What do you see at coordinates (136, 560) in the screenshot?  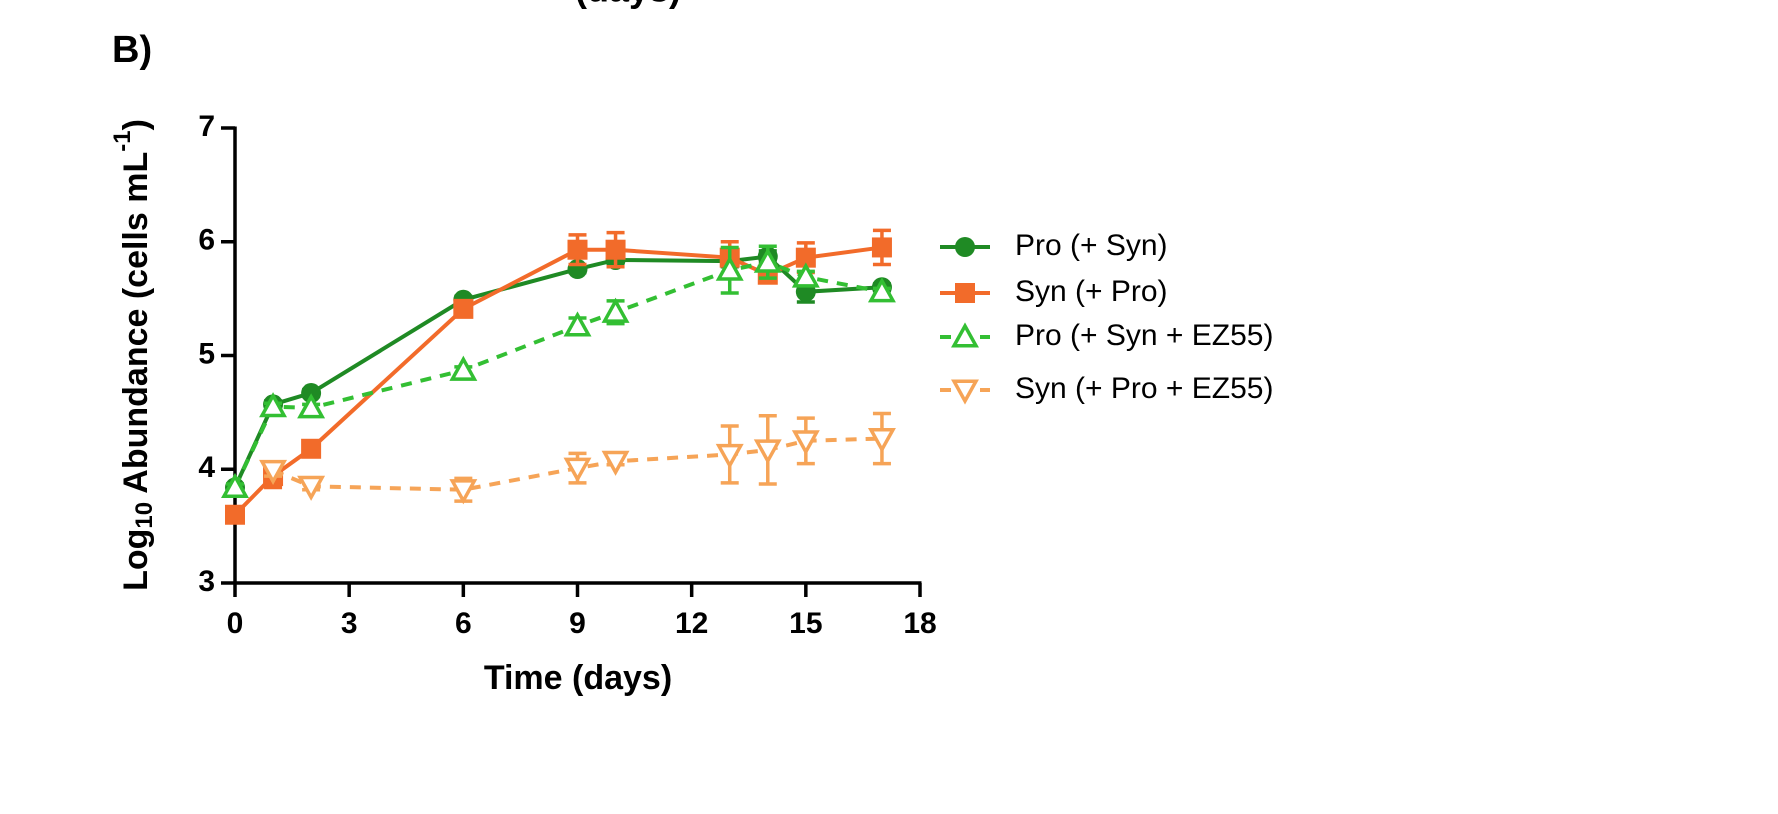 I see `y-label-part: Log` at bounding box center [136, 560].